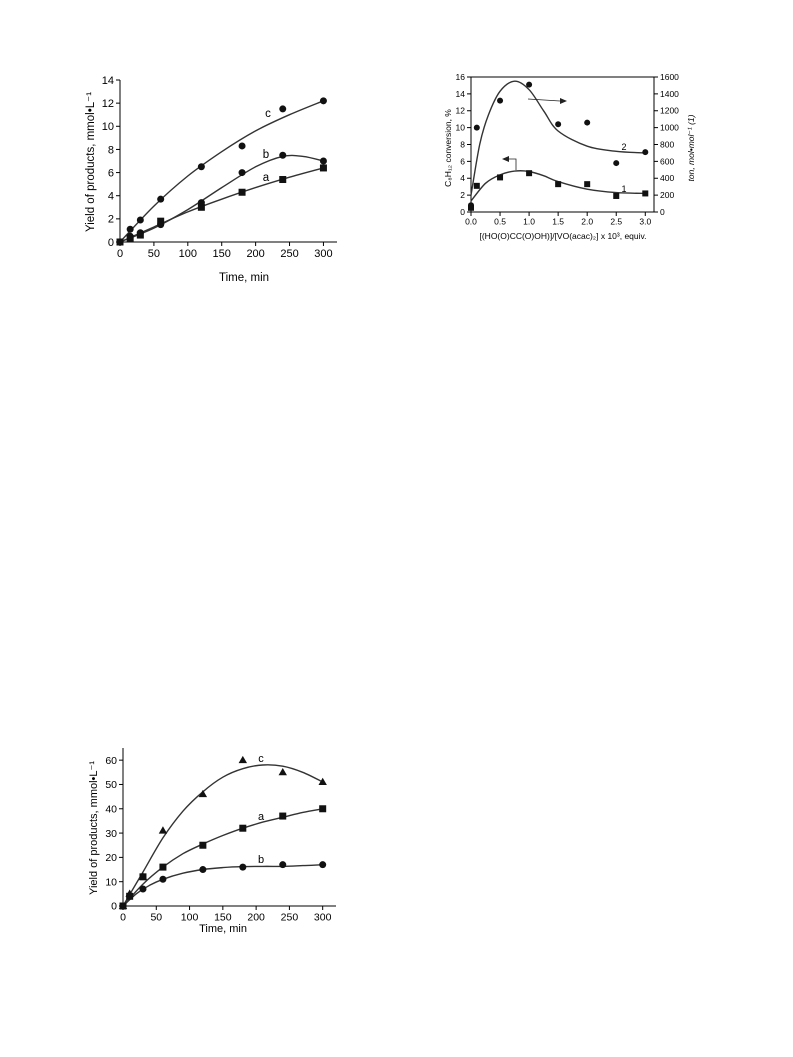 Image resolution: width=793 pixels, height=1057 pixels. Describe the element at coordinates (111, 761) in the screenshot. I see `y-tick-label: 60` at that location.